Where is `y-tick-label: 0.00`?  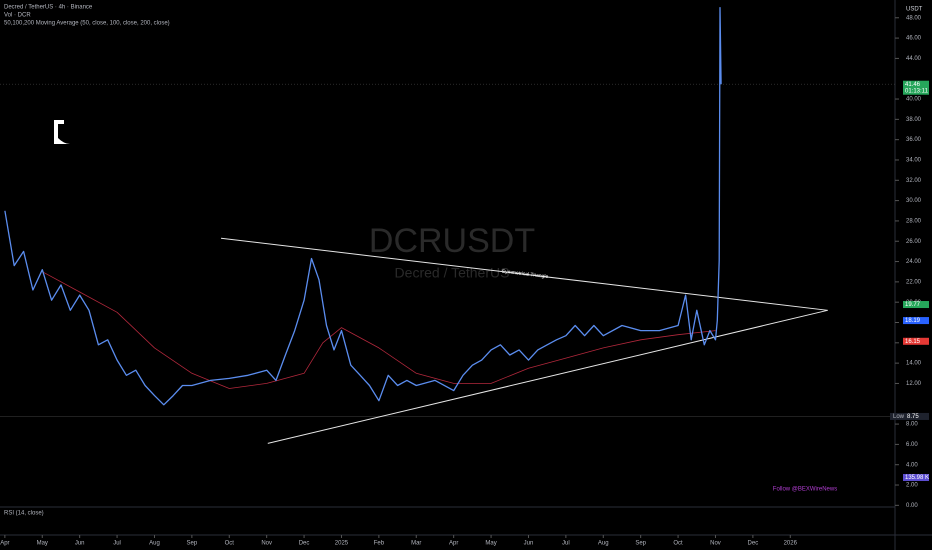 y-tick-label: 0.00 is located at coordinates (912, 506).